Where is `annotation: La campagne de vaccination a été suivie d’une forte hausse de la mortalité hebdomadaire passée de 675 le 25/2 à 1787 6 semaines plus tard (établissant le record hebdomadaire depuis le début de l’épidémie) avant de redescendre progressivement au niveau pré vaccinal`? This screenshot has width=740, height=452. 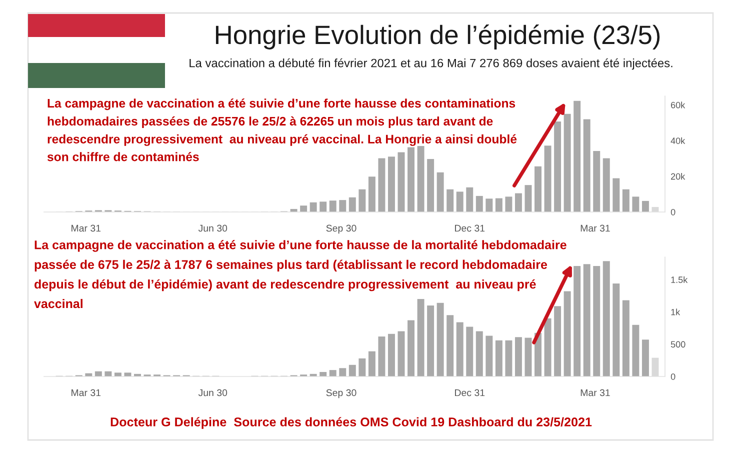
annotation: La campagne de vaccination a été suivie d’une forte hausse de la mortalité hebdomadaire passée de 675 le 25/2 à 1787 6 semaines plus tard (établissant le record hebdomadaire depuis le début de l’épidémie) avant de redescendre progressivement au niveau pré vaccinal is located at coordinates (300, 274).